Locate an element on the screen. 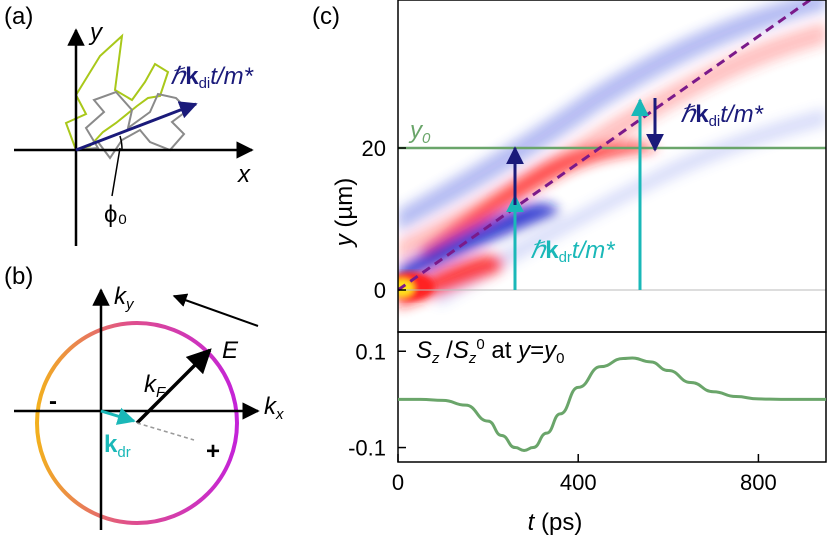 This screenshot has width=832, height=538. c-ylabel: y (µm) is located at coordinates (344, 213).